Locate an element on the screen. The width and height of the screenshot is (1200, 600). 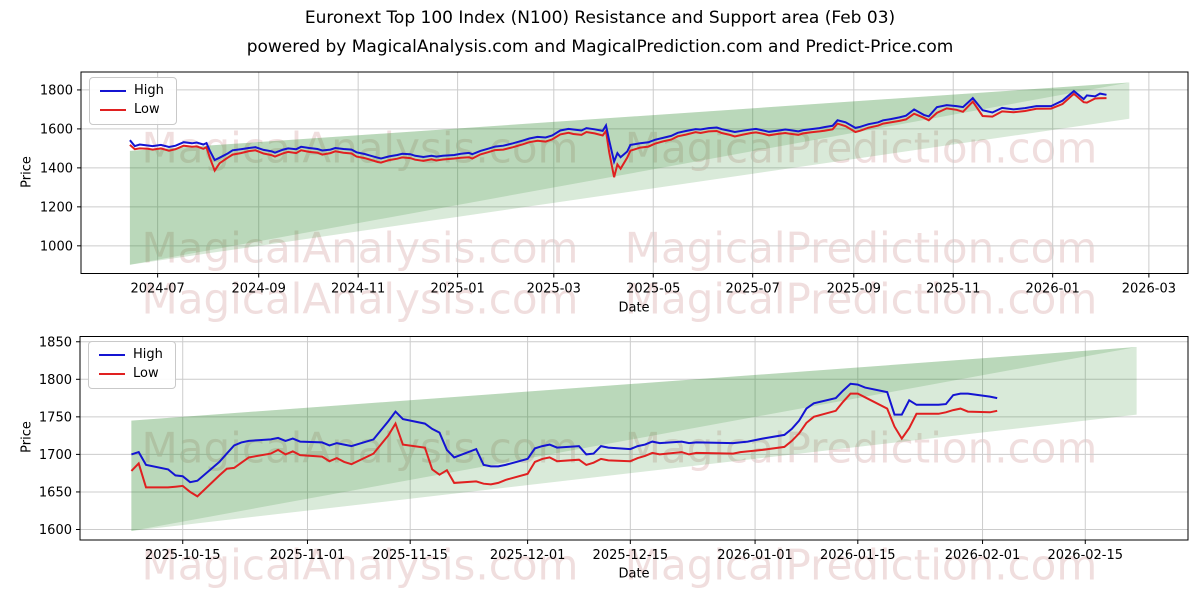
x-tick-label: 2026-01-15 is located at coordinates (858, 555).